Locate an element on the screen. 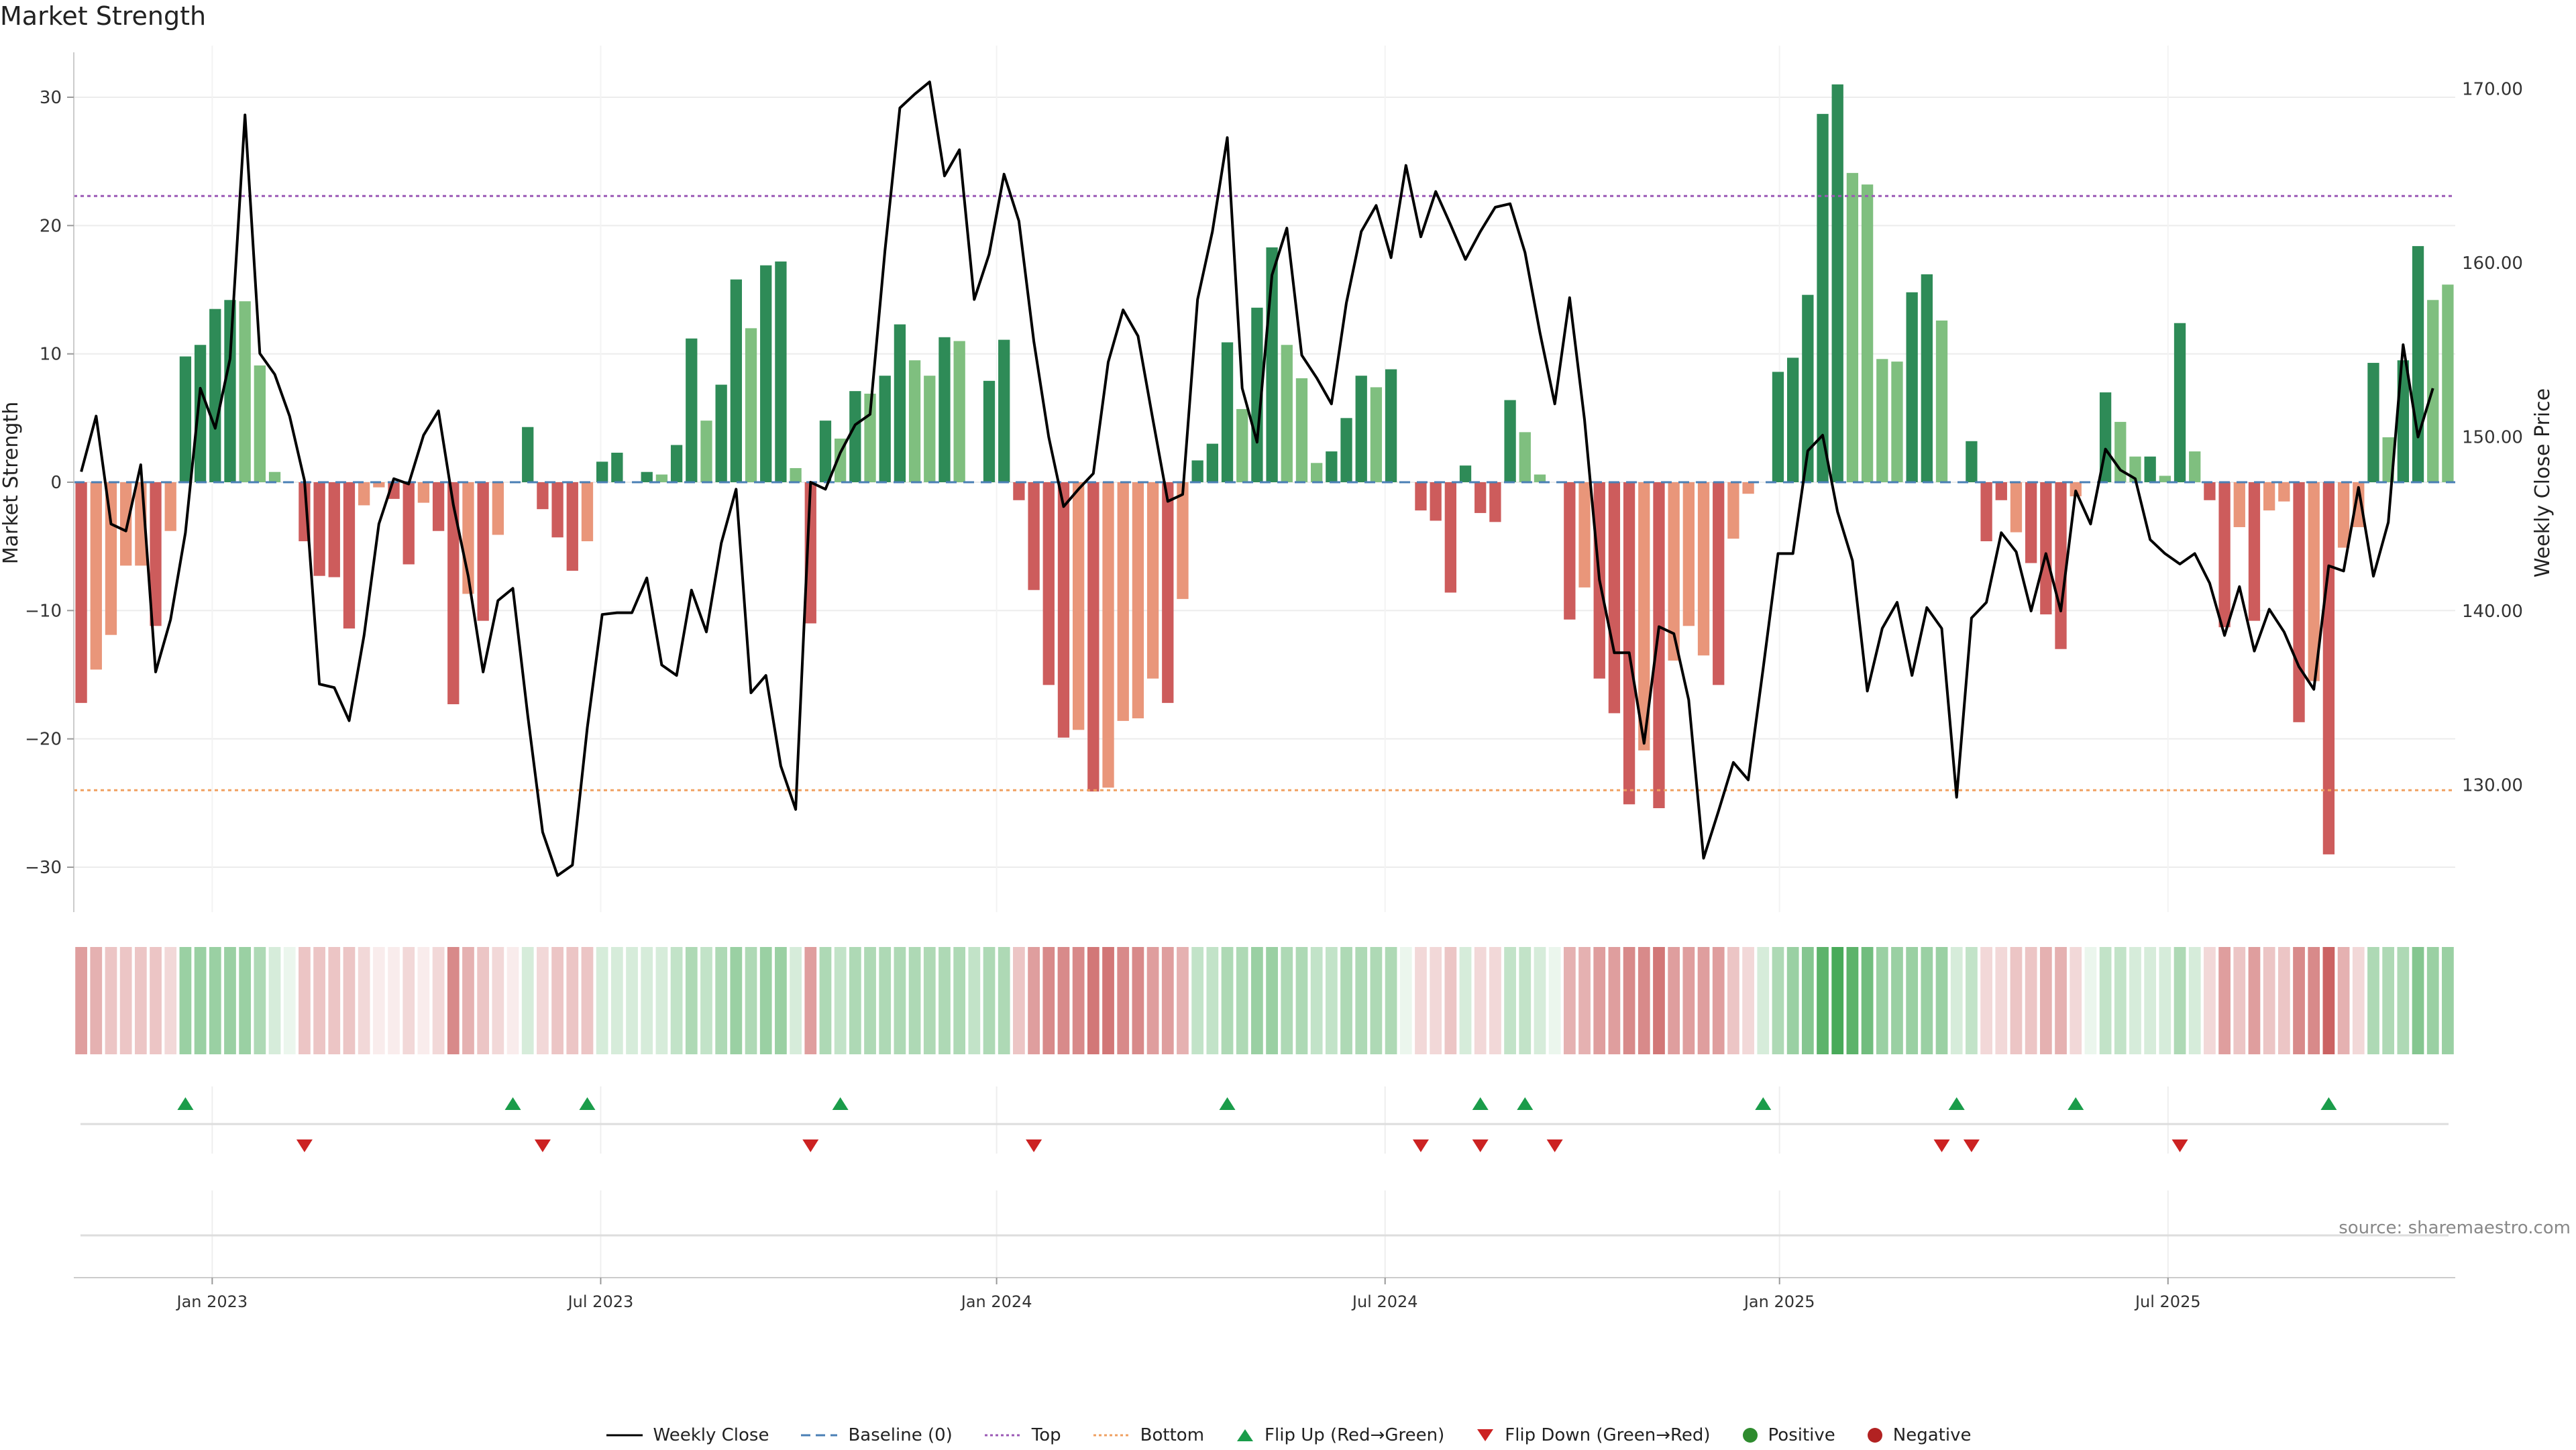  source-note: source: sharemaestro.com is located at coordinates (2455, 1228).